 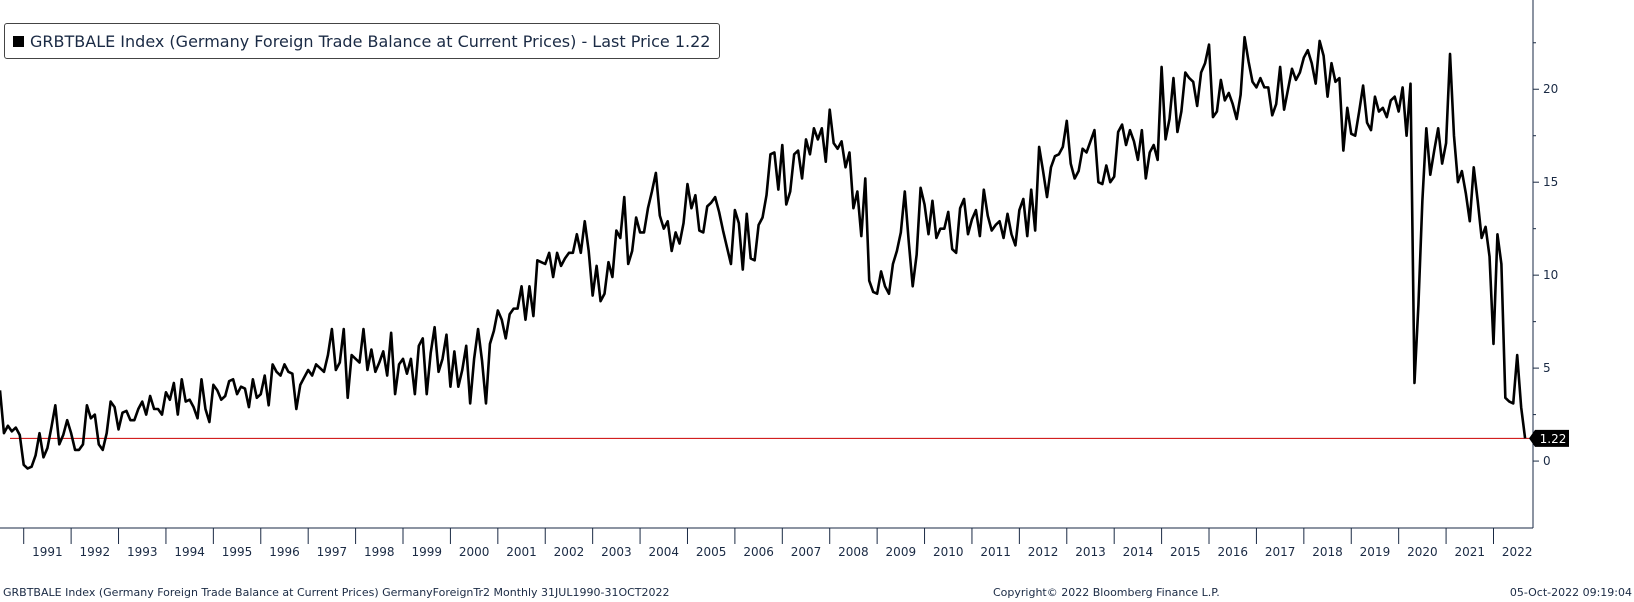 What do you see at coordinates (18, 41) in the screenshot?
I see `legend-swatch-icon` at bounding box center [18, 41].